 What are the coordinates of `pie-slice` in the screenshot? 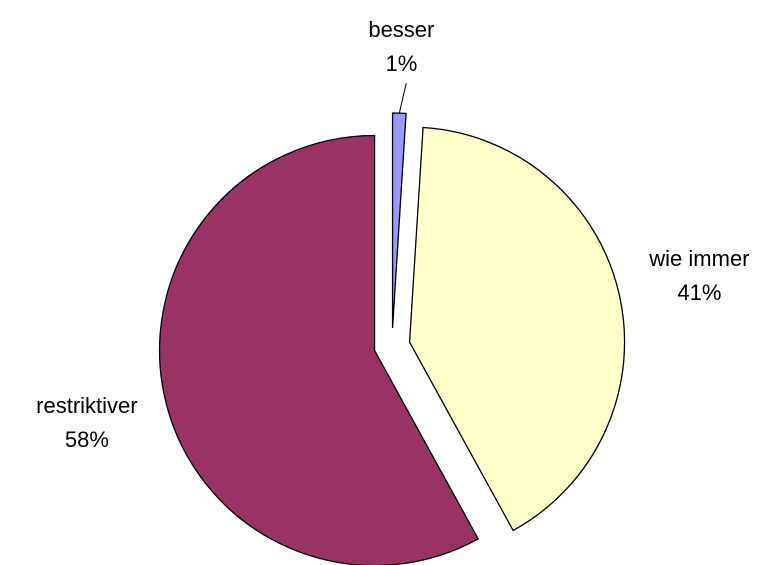 It's located at (399, 220).